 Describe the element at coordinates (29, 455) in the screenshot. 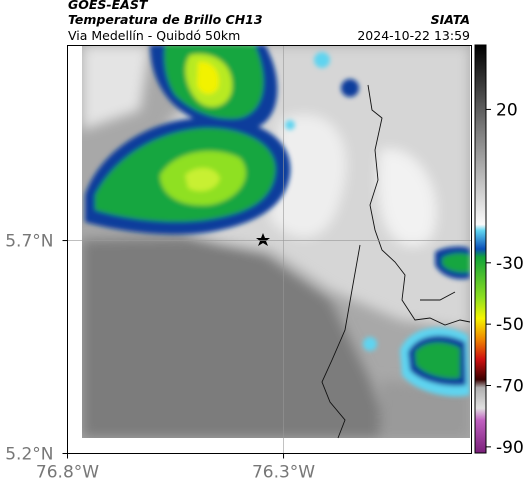

I see `y-tick-label: 5.2°N` at that location.